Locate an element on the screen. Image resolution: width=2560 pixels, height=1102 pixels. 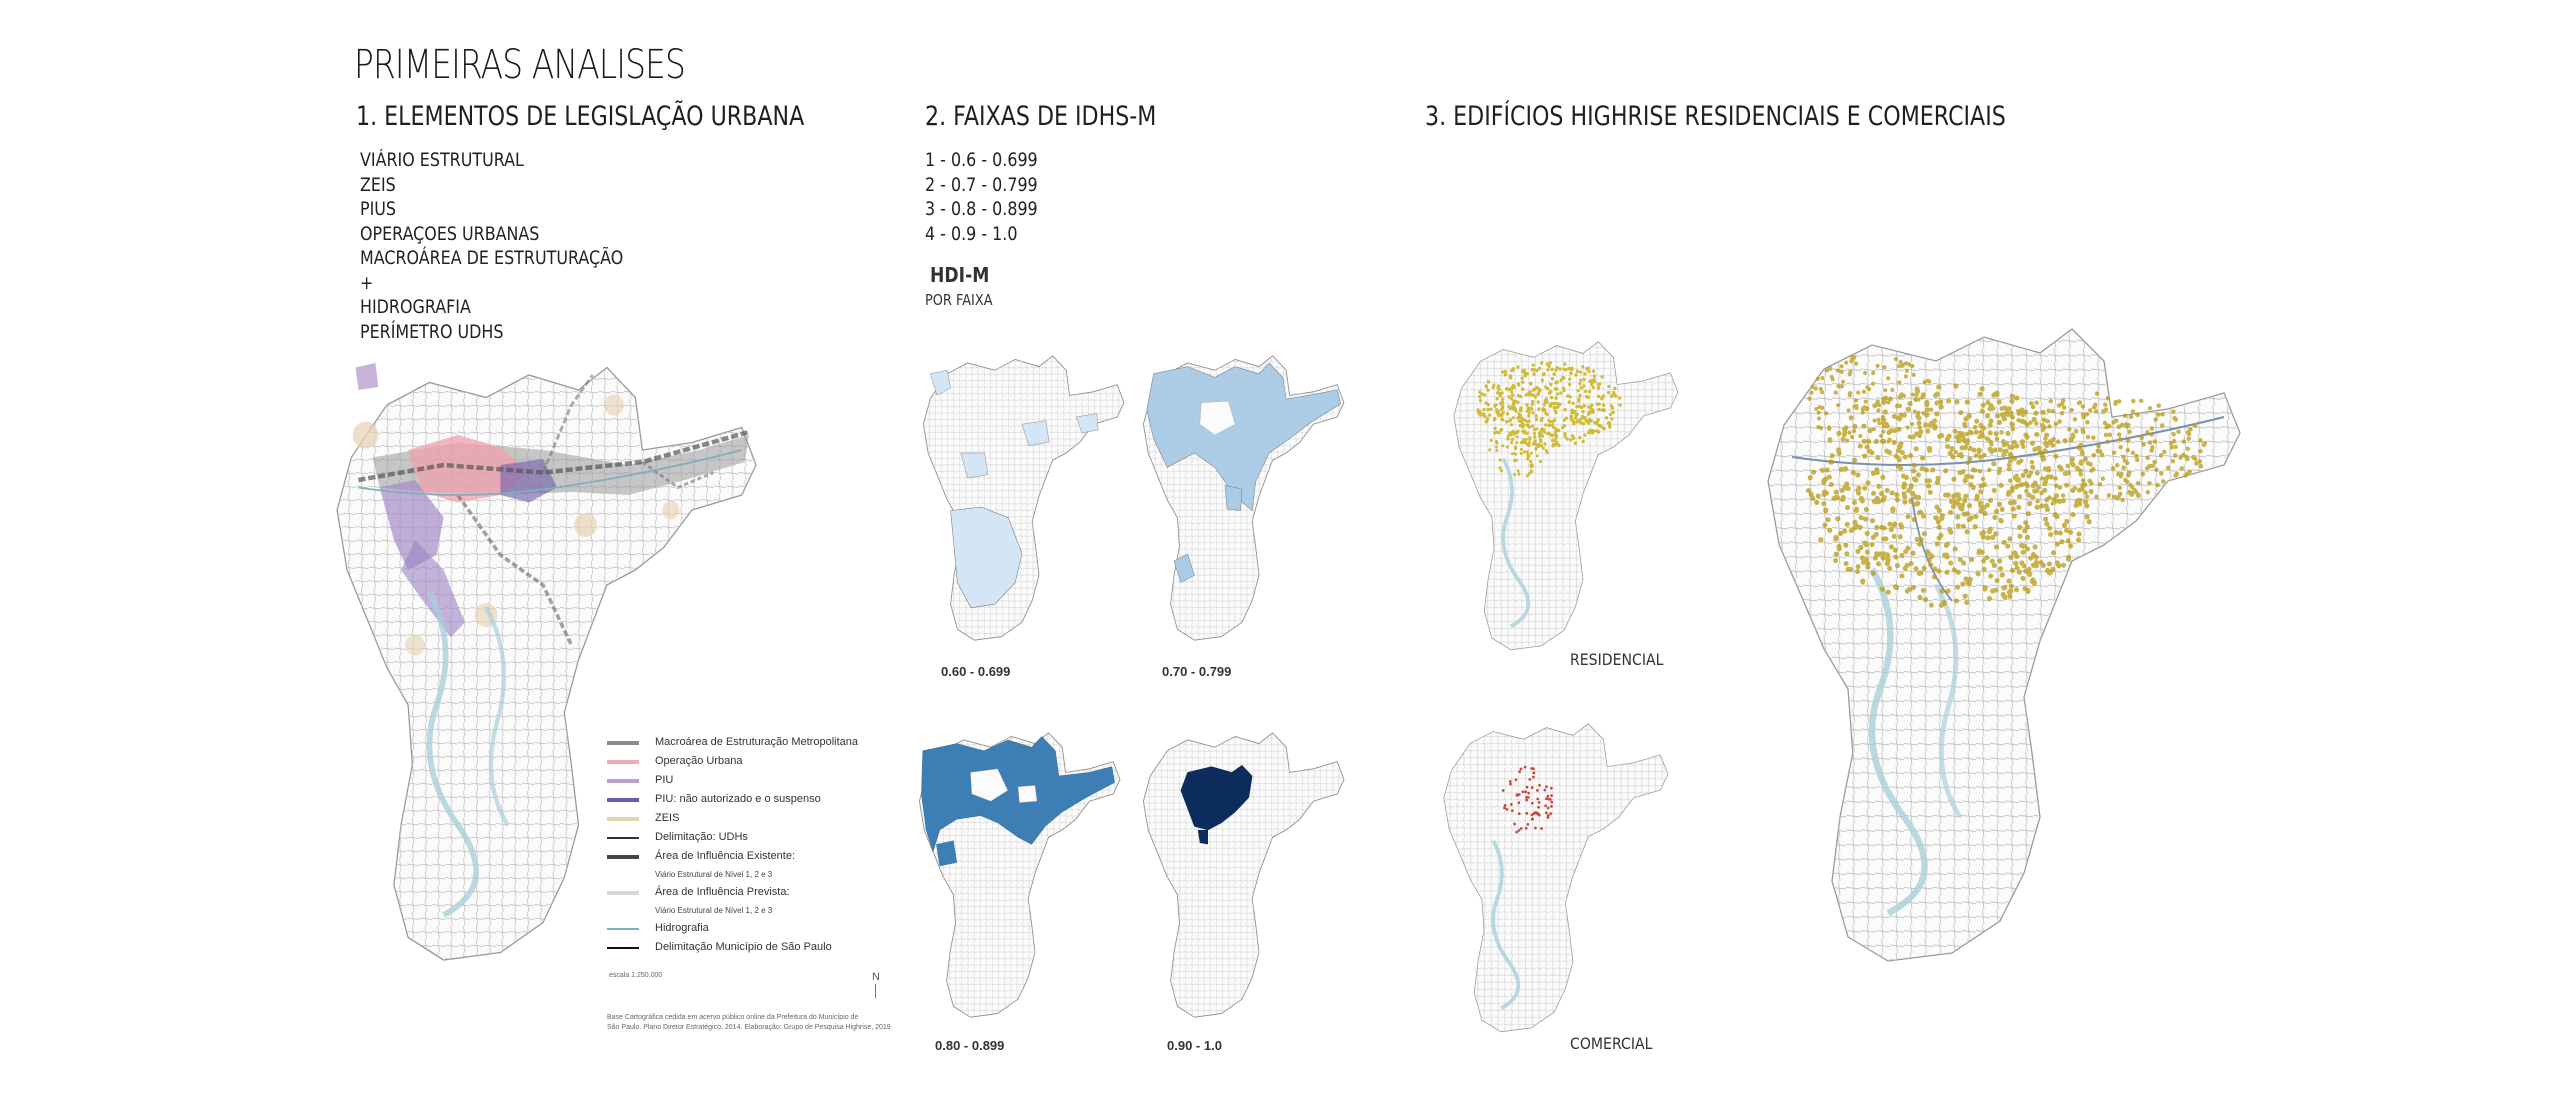
legend-label: Delimitação Município de São Paulo is located at coordinates (743, 947).